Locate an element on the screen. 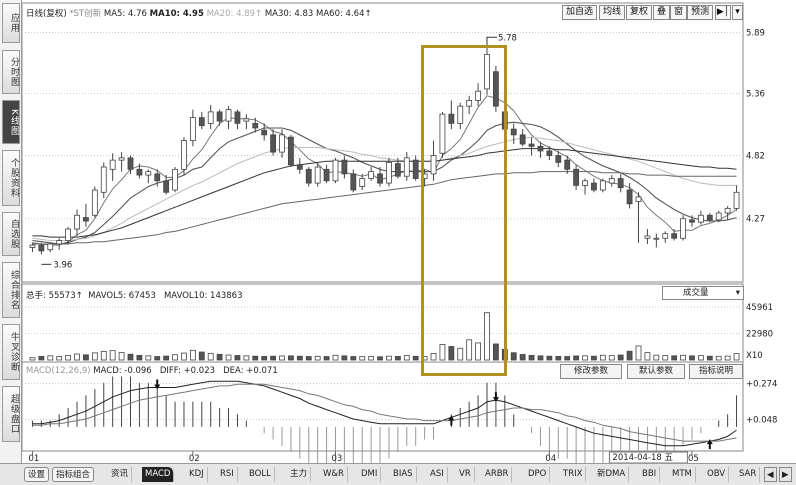  tab-bbi: BBI is located at coordinates (650, 474).